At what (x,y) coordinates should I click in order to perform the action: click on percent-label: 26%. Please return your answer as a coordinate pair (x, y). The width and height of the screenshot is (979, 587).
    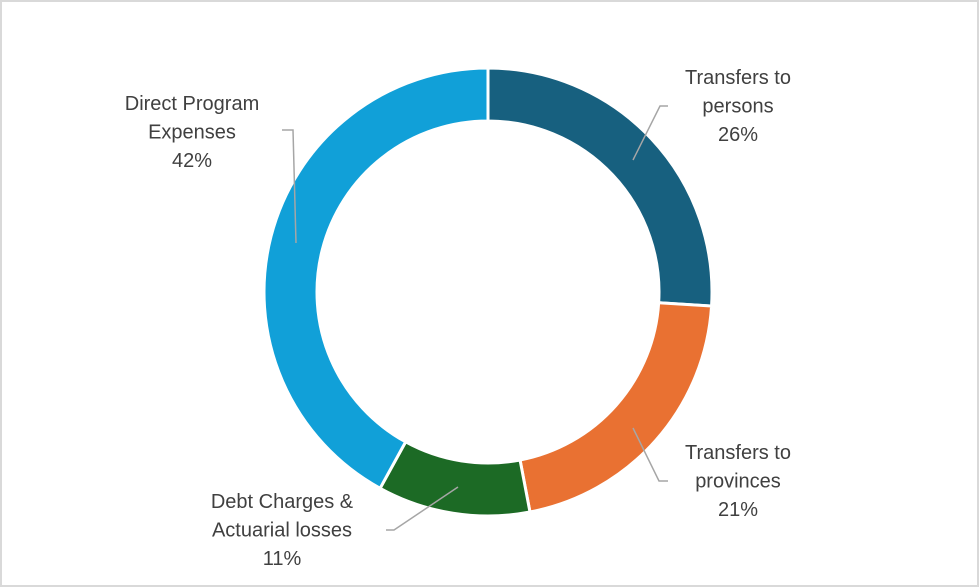
    Looking at the image, I should click on (738, 135).